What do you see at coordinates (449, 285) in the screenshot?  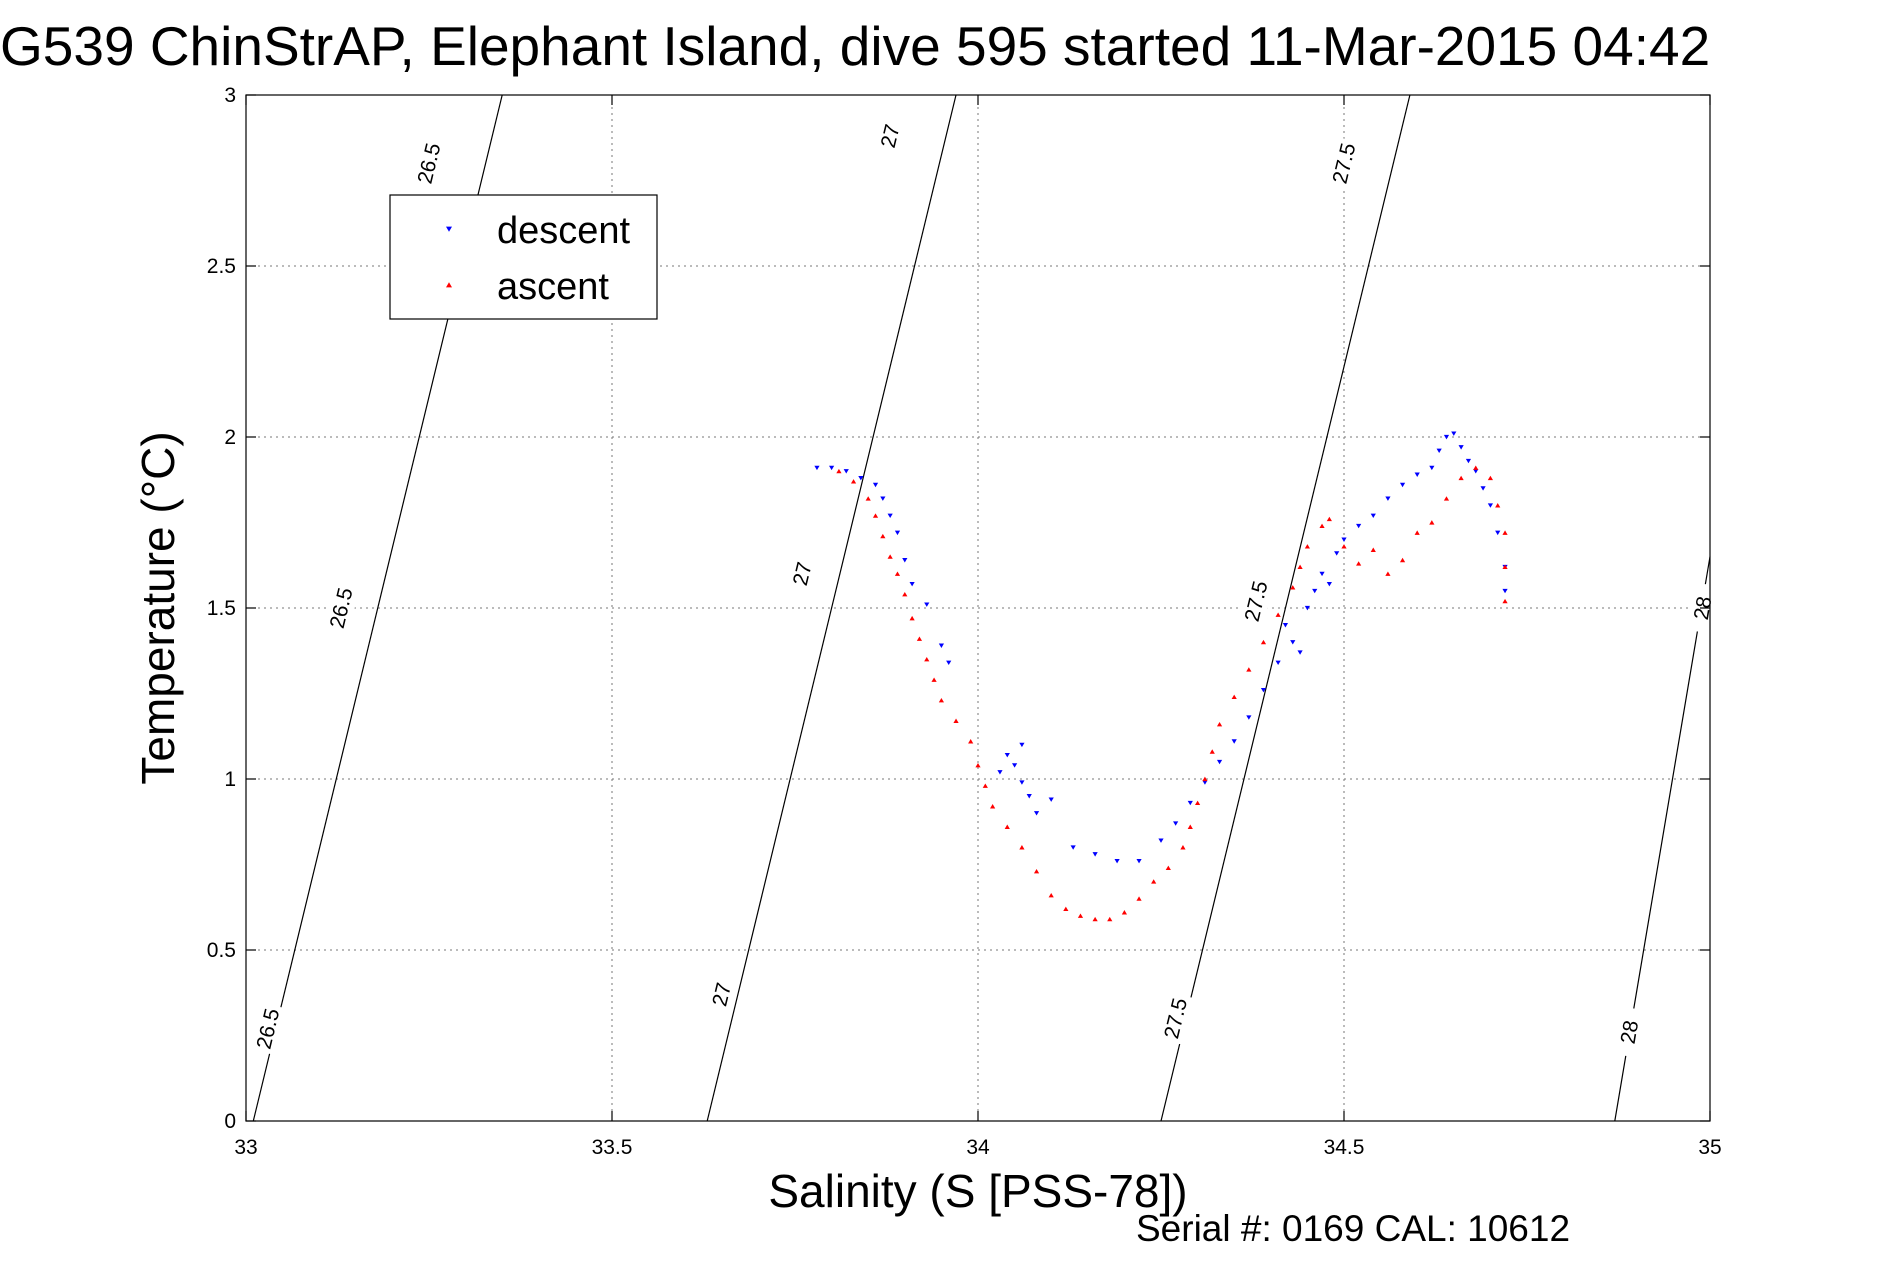 I see `legend-marker-ascent` at bounding box center [449, 285].